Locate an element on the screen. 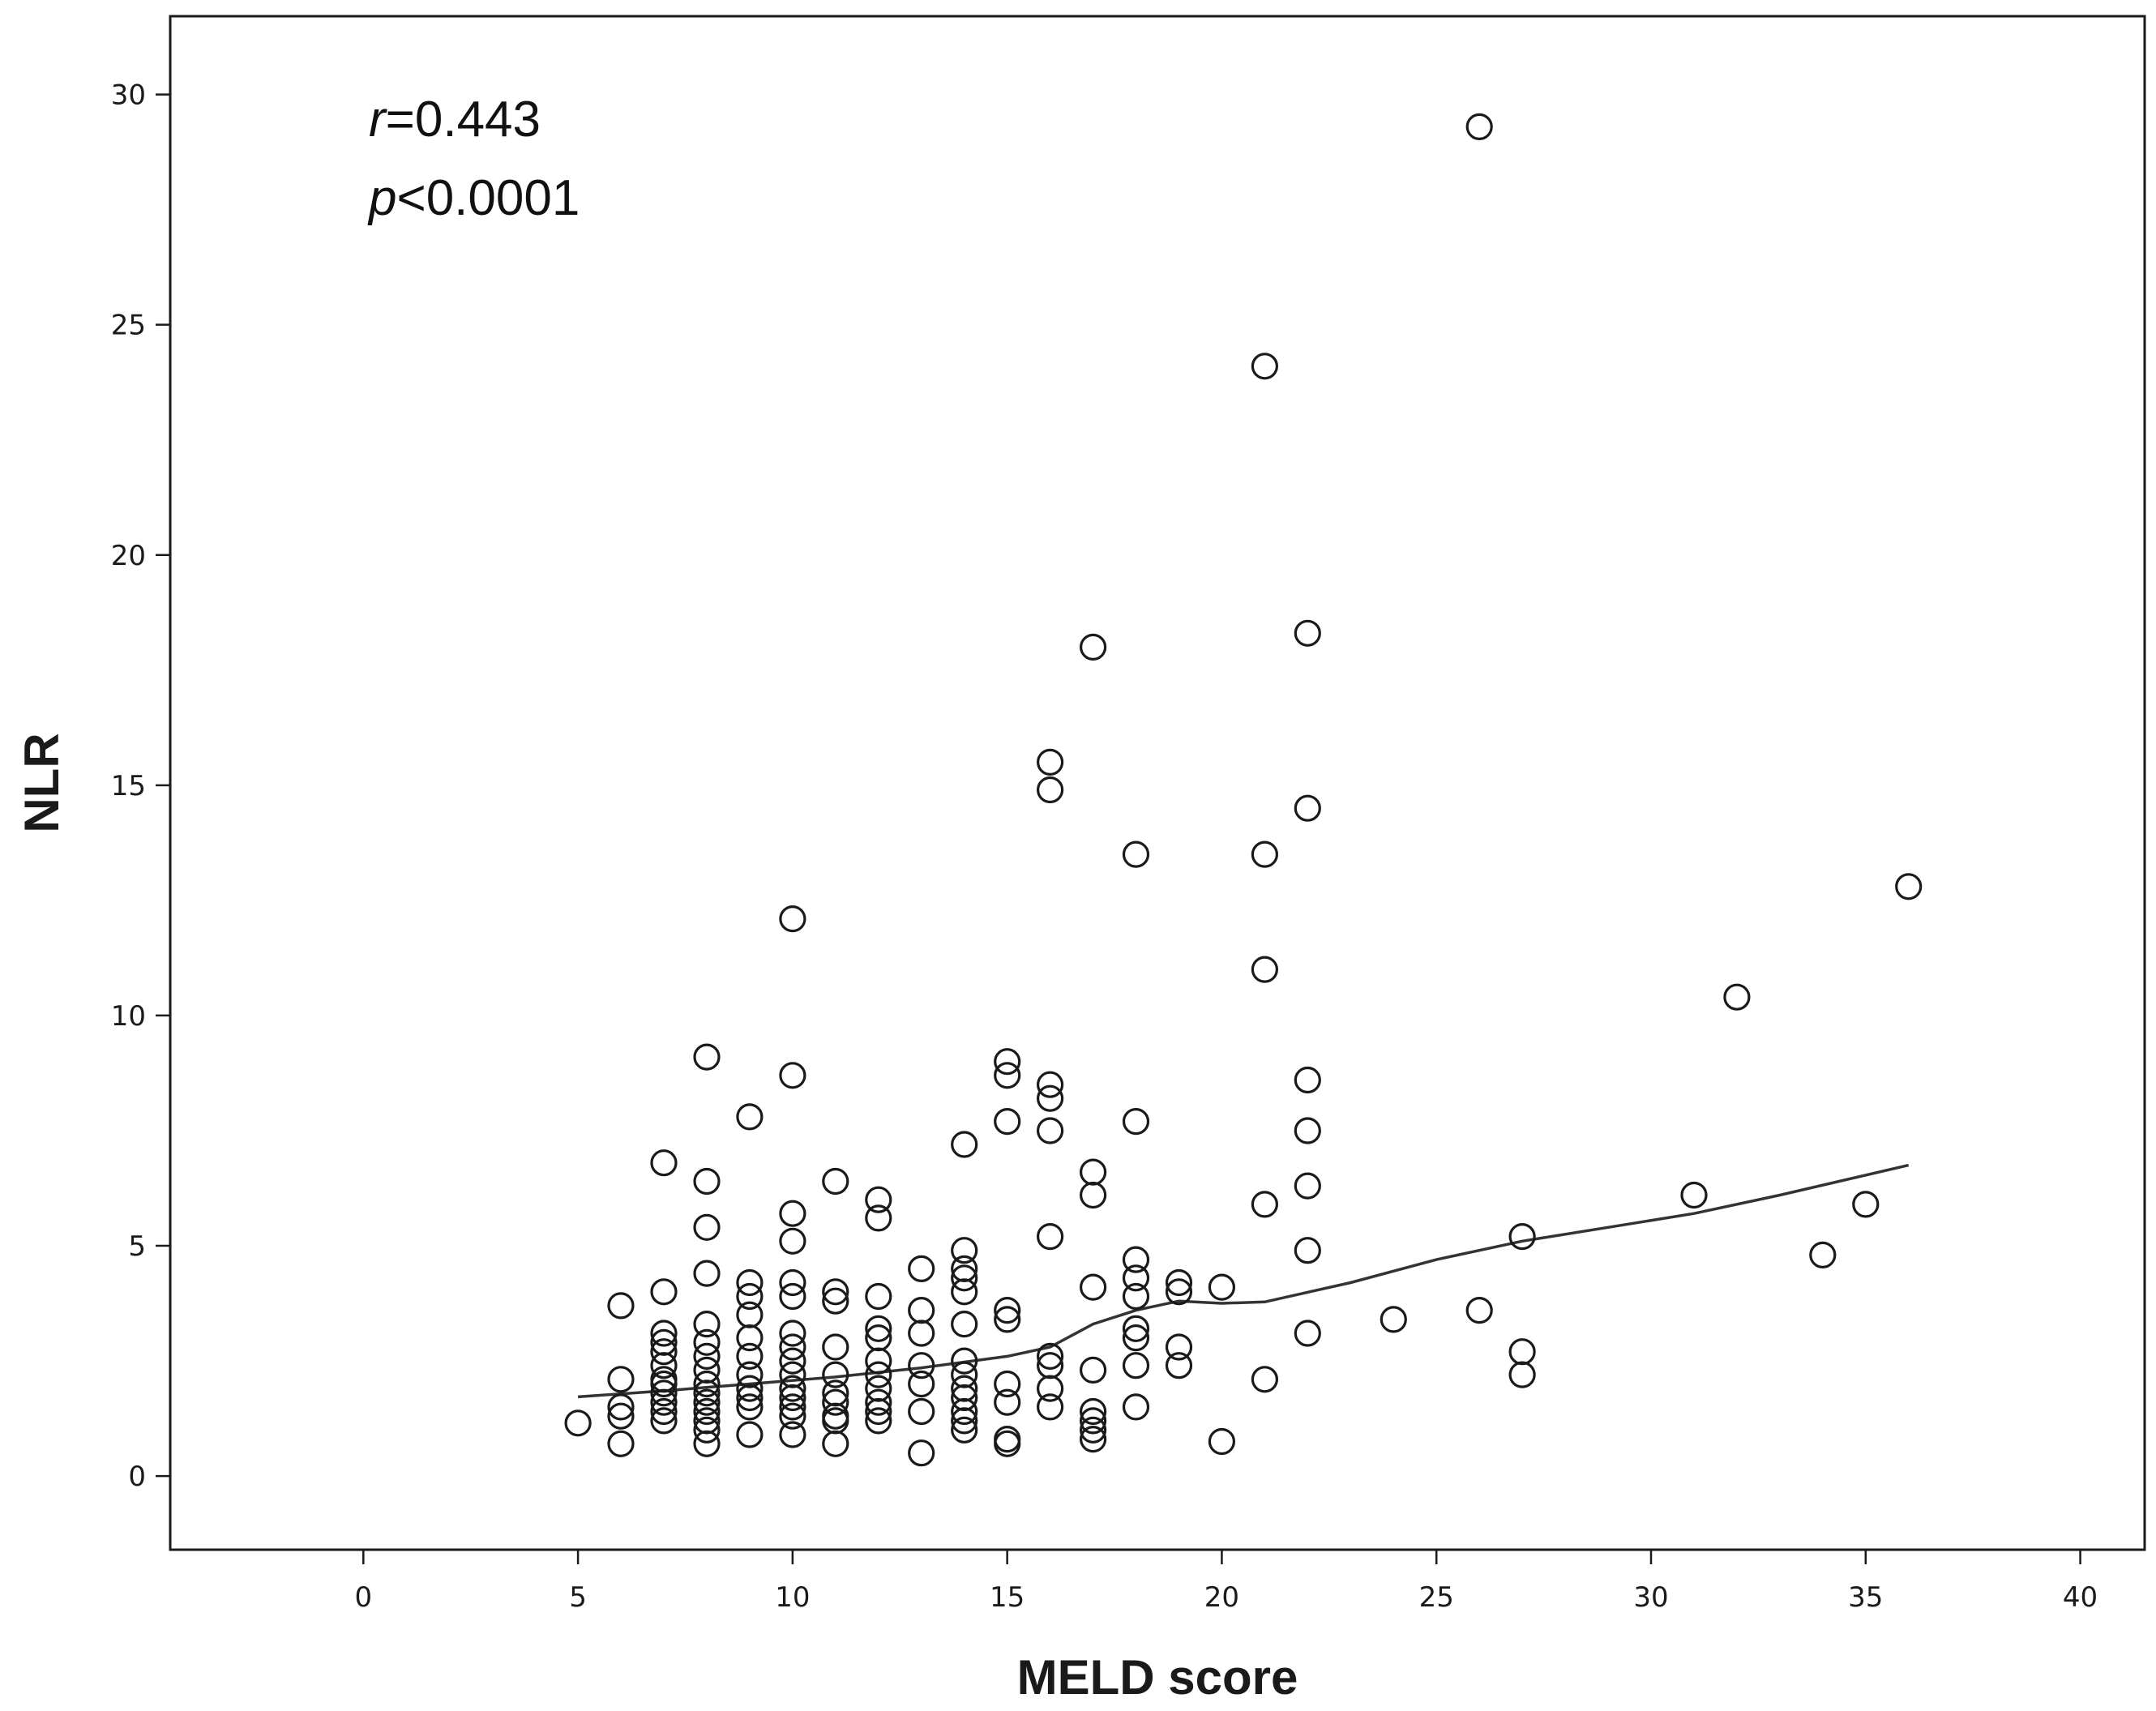  stat-p-value: <0.0001 is located at coordinates (488, 198).